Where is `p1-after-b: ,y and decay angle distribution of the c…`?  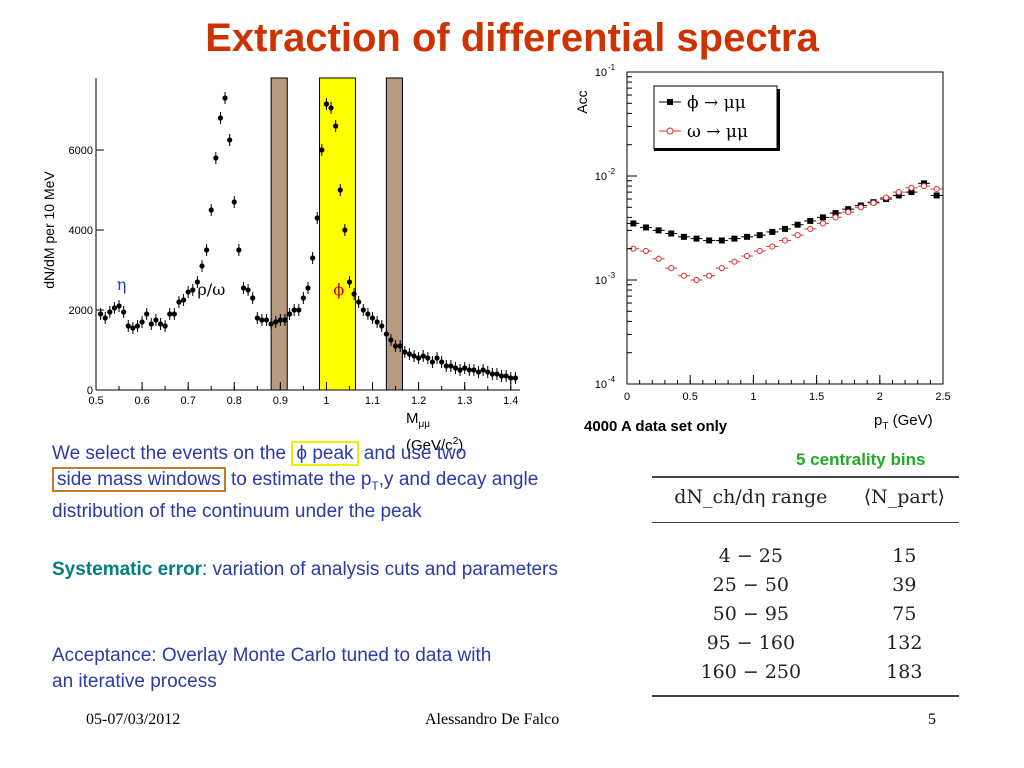 p1-after-b: ,y and decay angle distribution of the c… is located at coordinates (295, 495).